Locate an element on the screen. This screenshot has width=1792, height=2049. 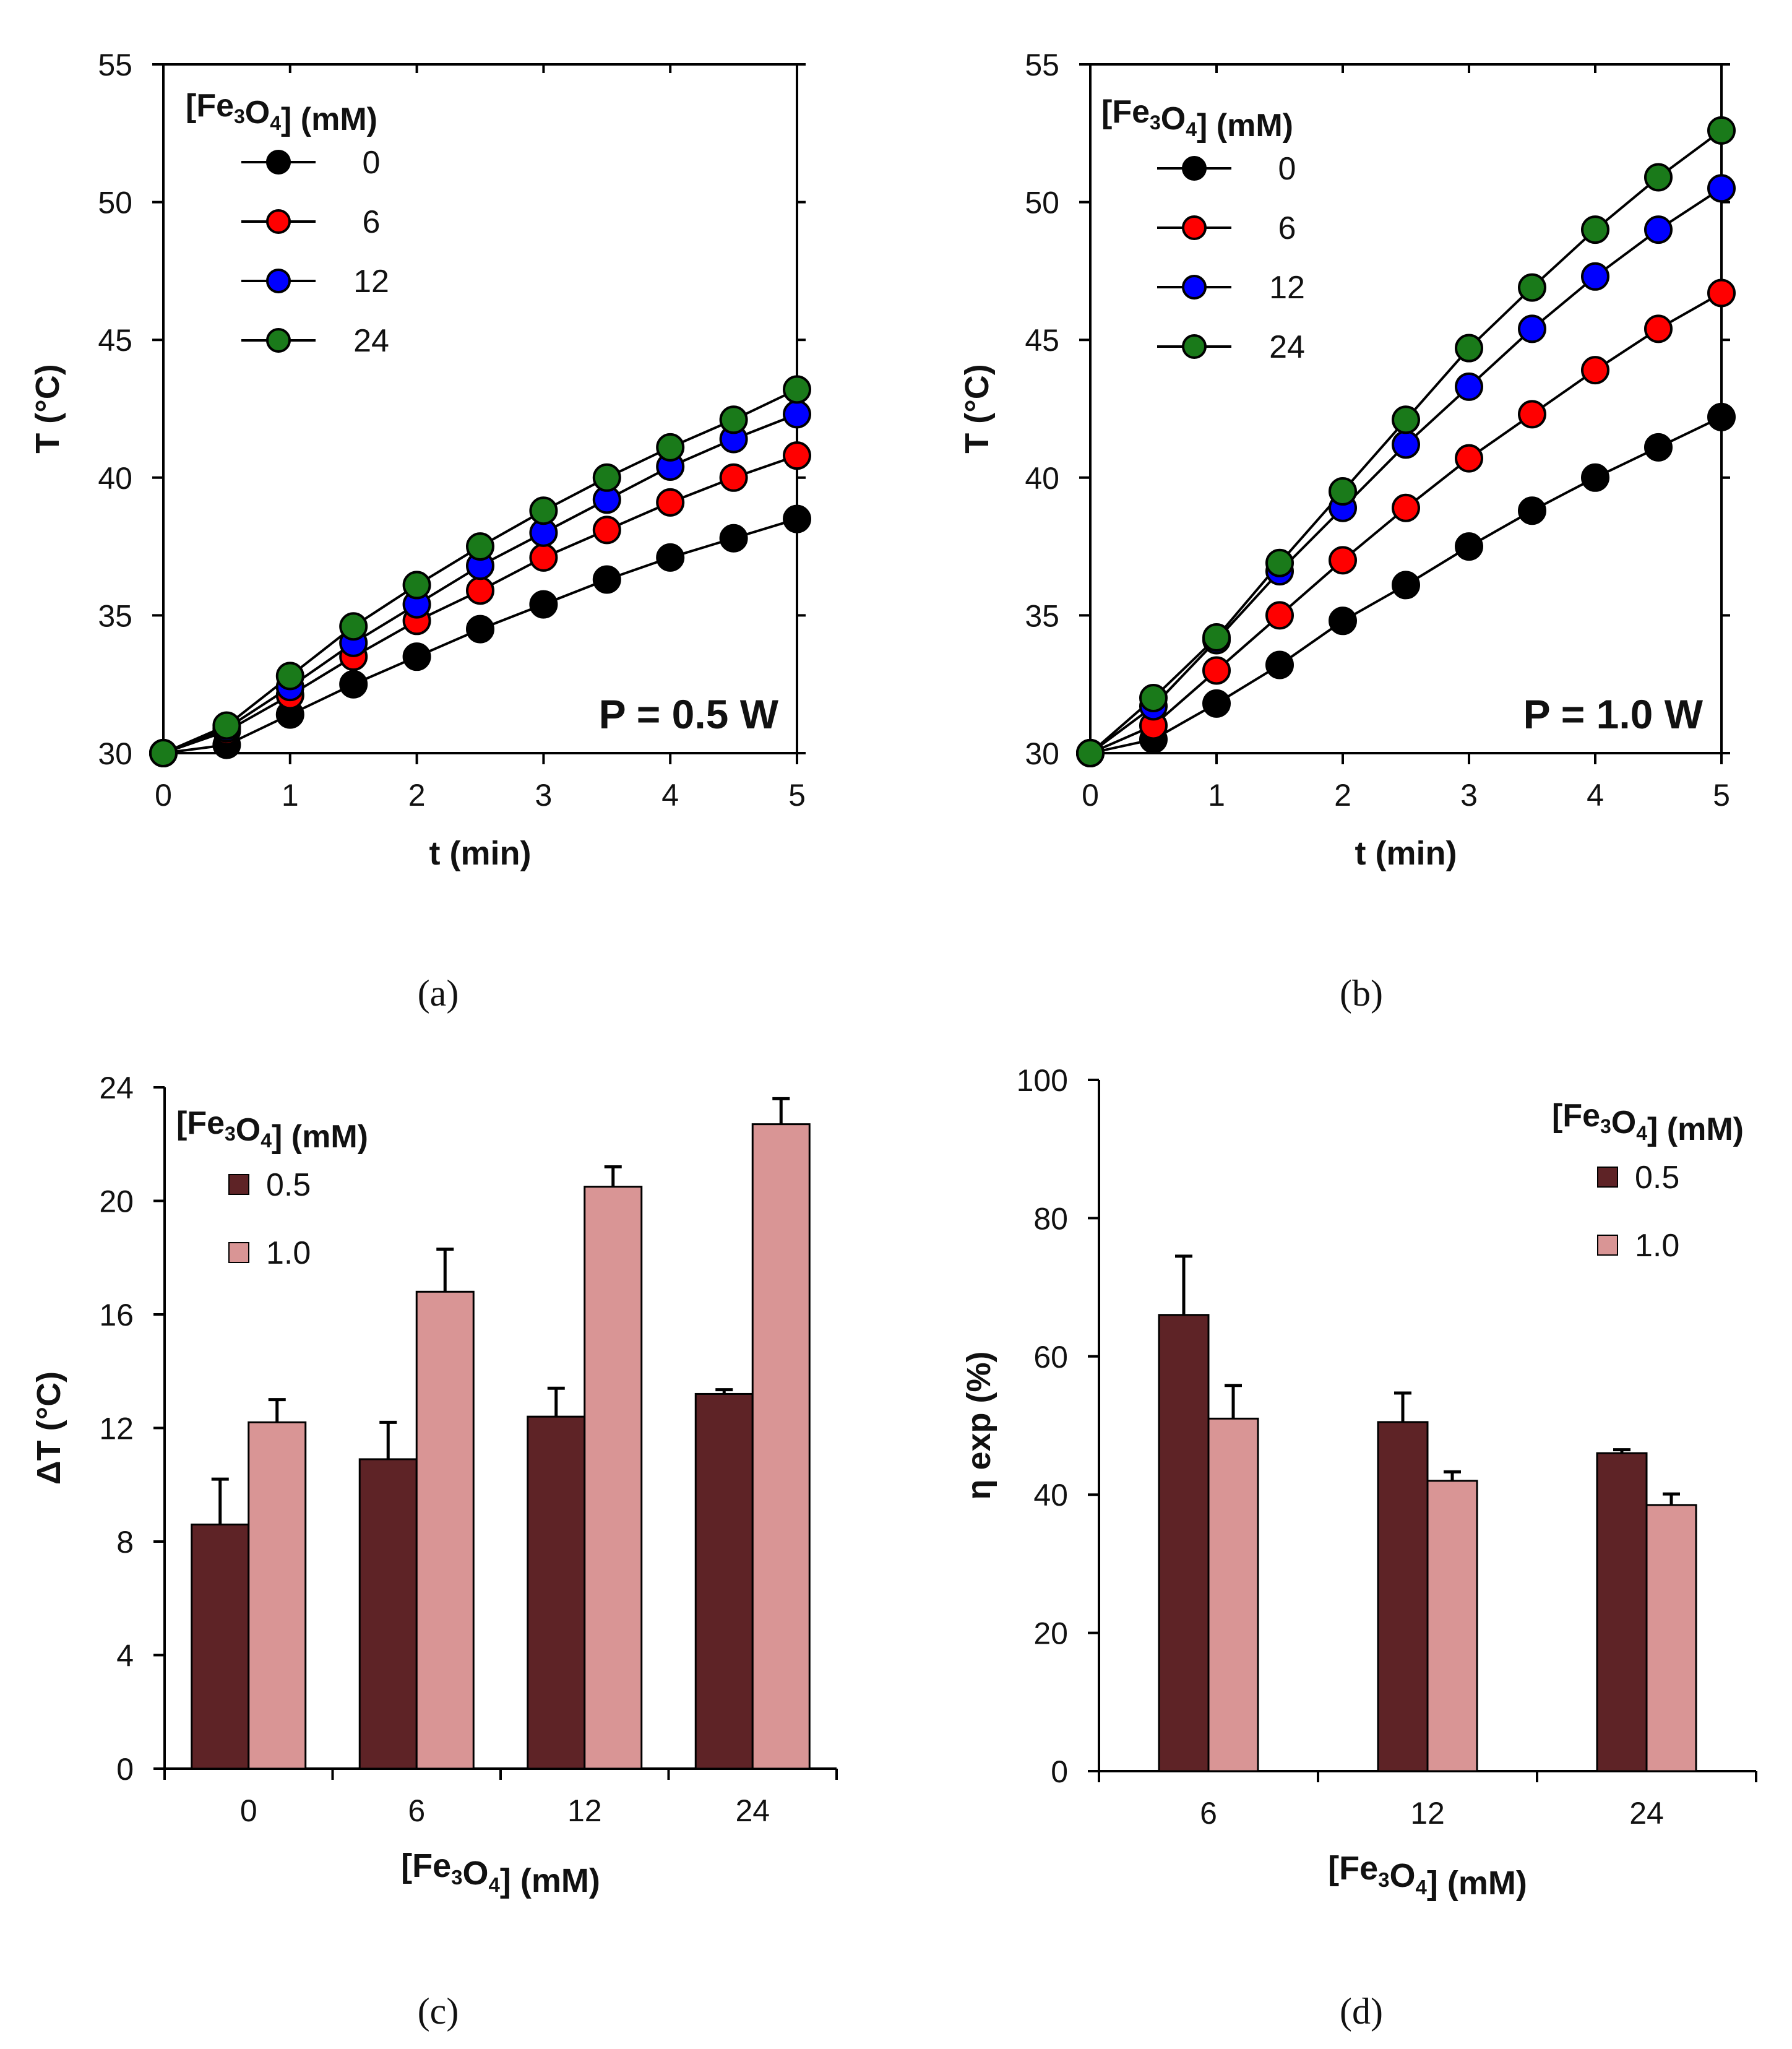
panel-a-legend-title: [Fe3O4] (mM) is located at coordinates (281, 112).